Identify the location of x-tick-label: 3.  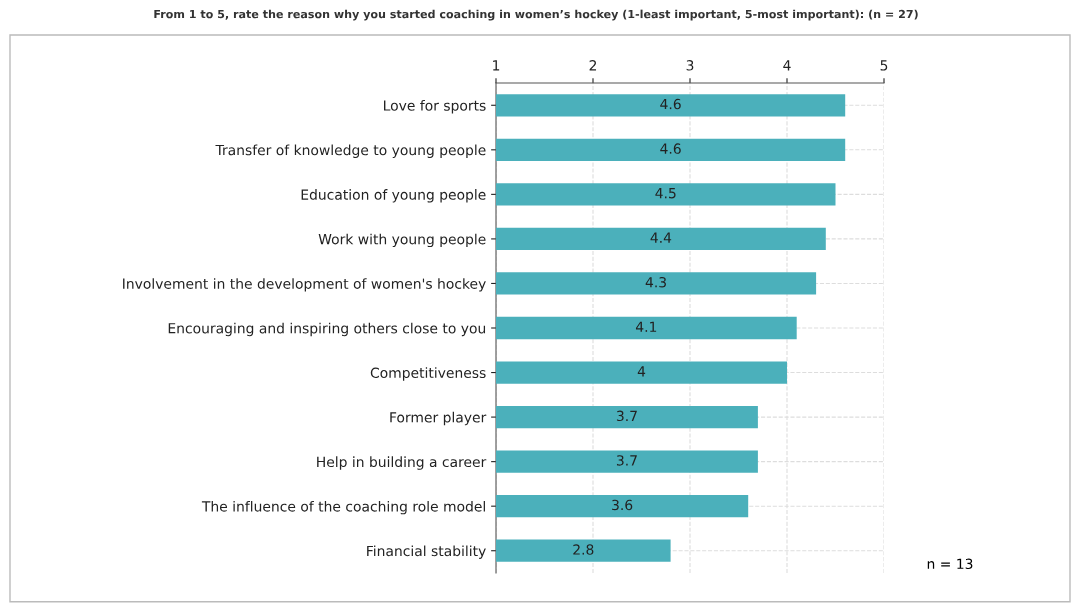
(690, 65).